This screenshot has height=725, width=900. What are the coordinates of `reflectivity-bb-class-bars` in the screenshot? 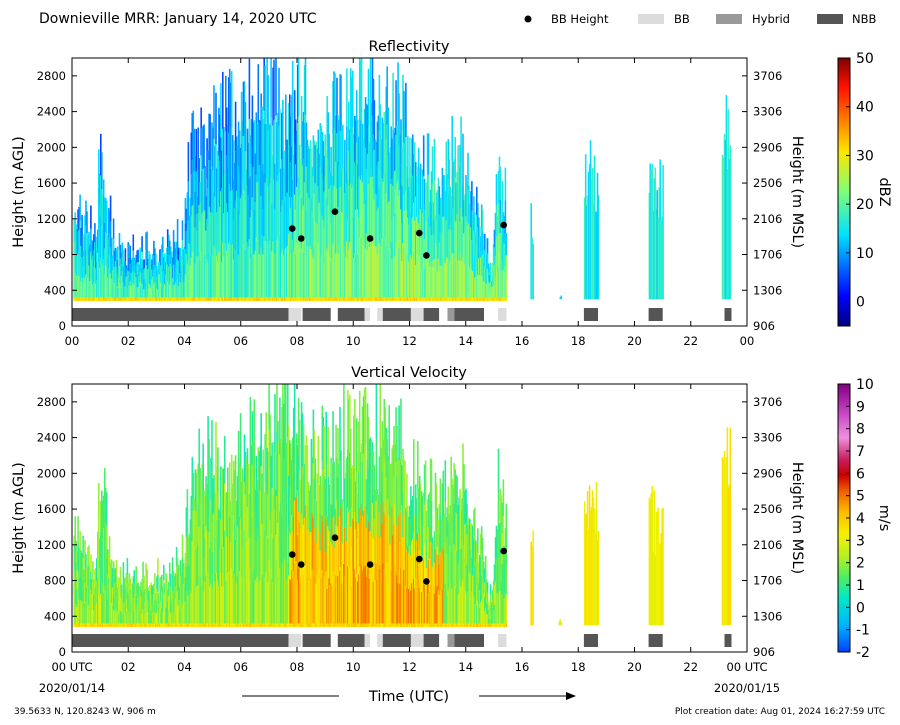 It's located at (402, 314).